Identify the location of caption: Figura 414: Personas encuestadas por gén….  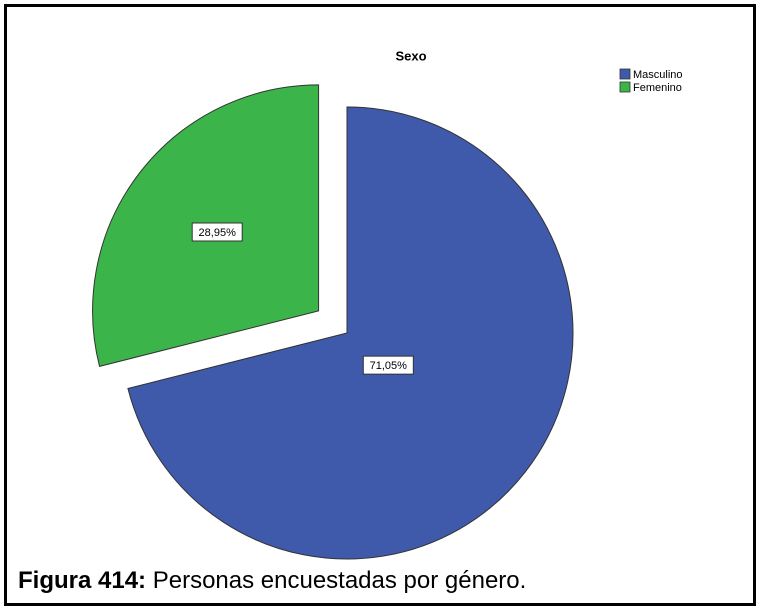
(272, 580).